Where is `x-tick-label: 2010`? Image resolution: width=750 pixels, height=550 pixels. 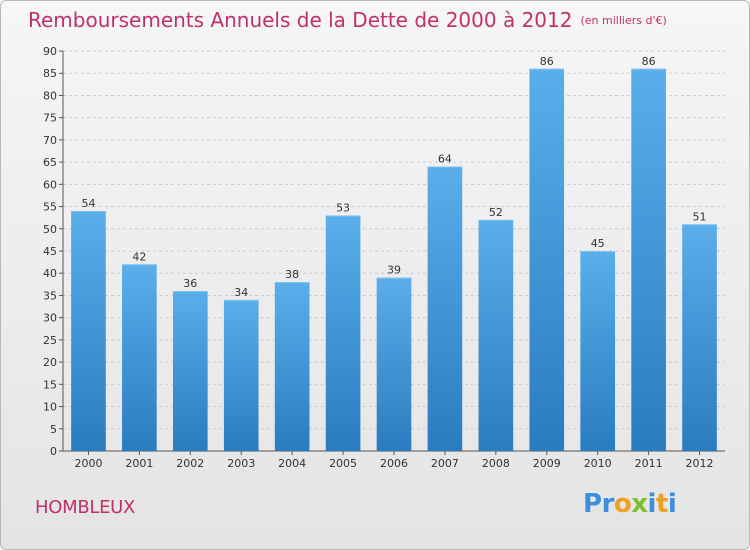 x-tick-label: 2010 is located at coordinates (598, 463).